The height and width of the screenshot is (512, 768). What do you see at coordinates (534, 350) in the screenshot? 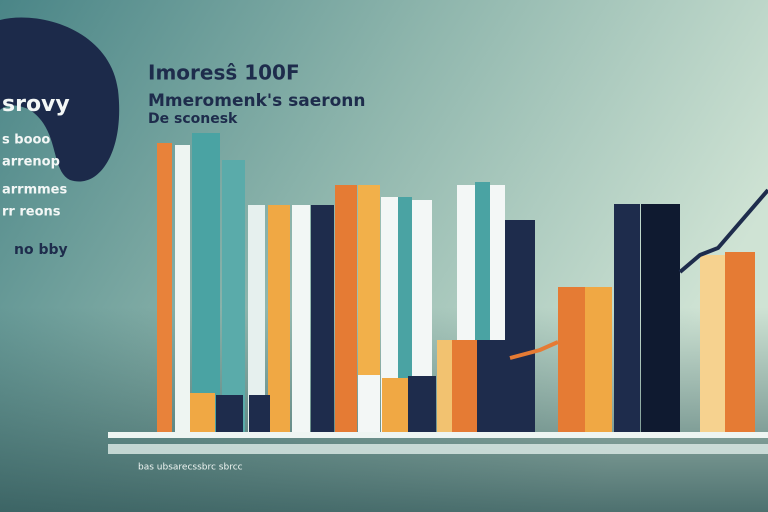
I see `trend-line-short` at bounding box center [534, 350].